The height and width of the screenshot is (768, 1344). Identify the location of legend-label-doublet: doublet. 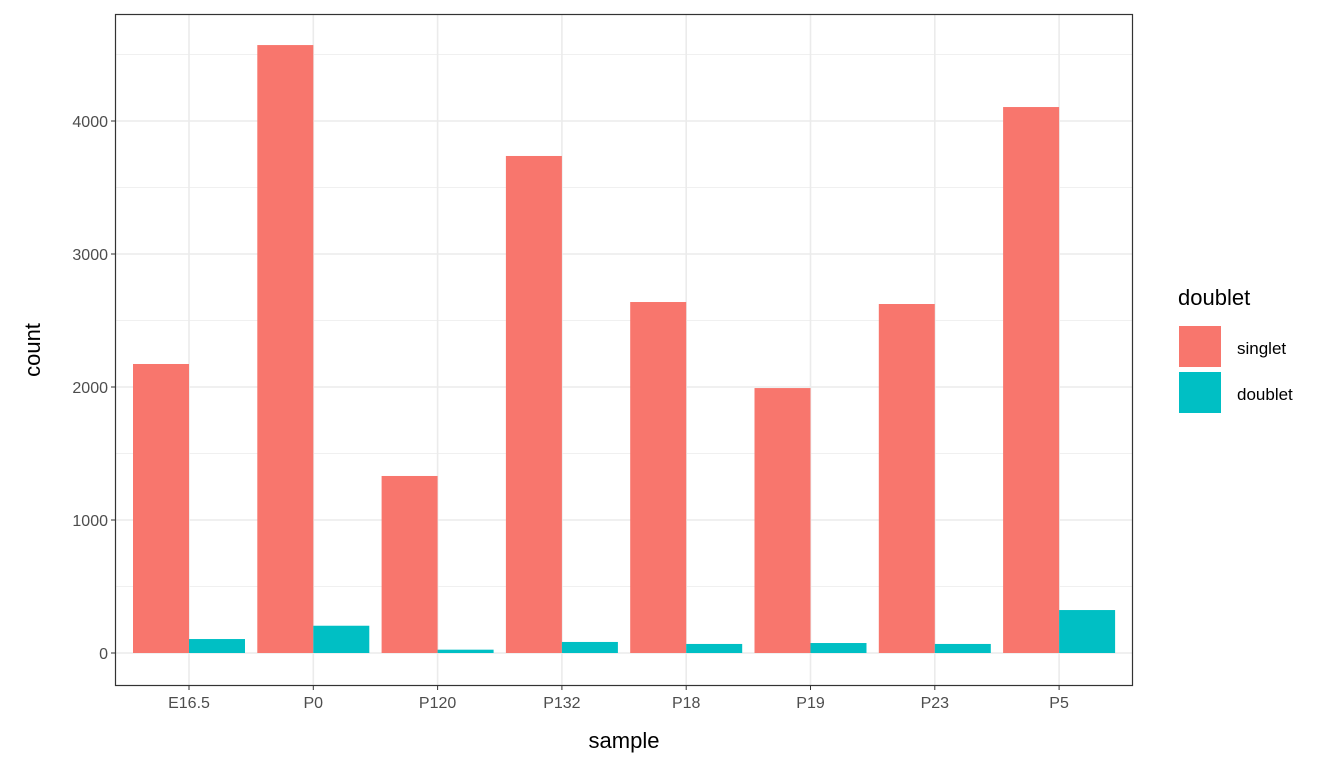
(1265, 394).